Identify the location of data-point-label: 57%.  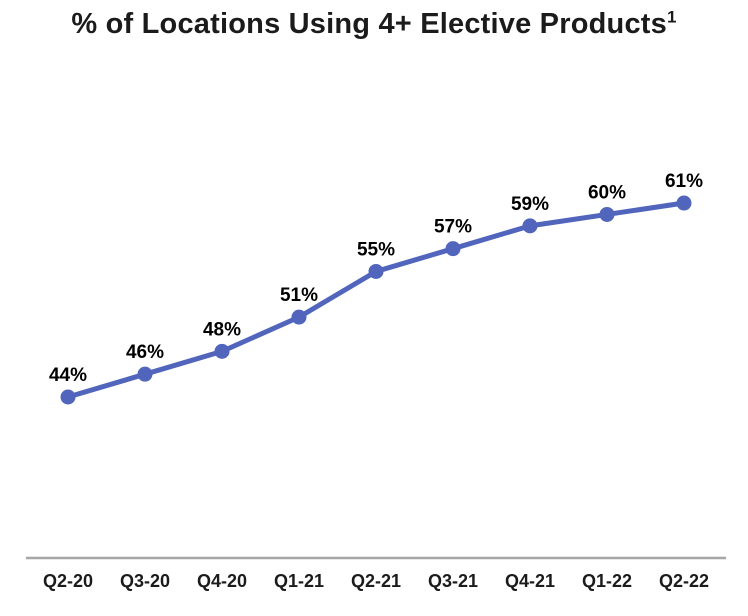
(453, 227).